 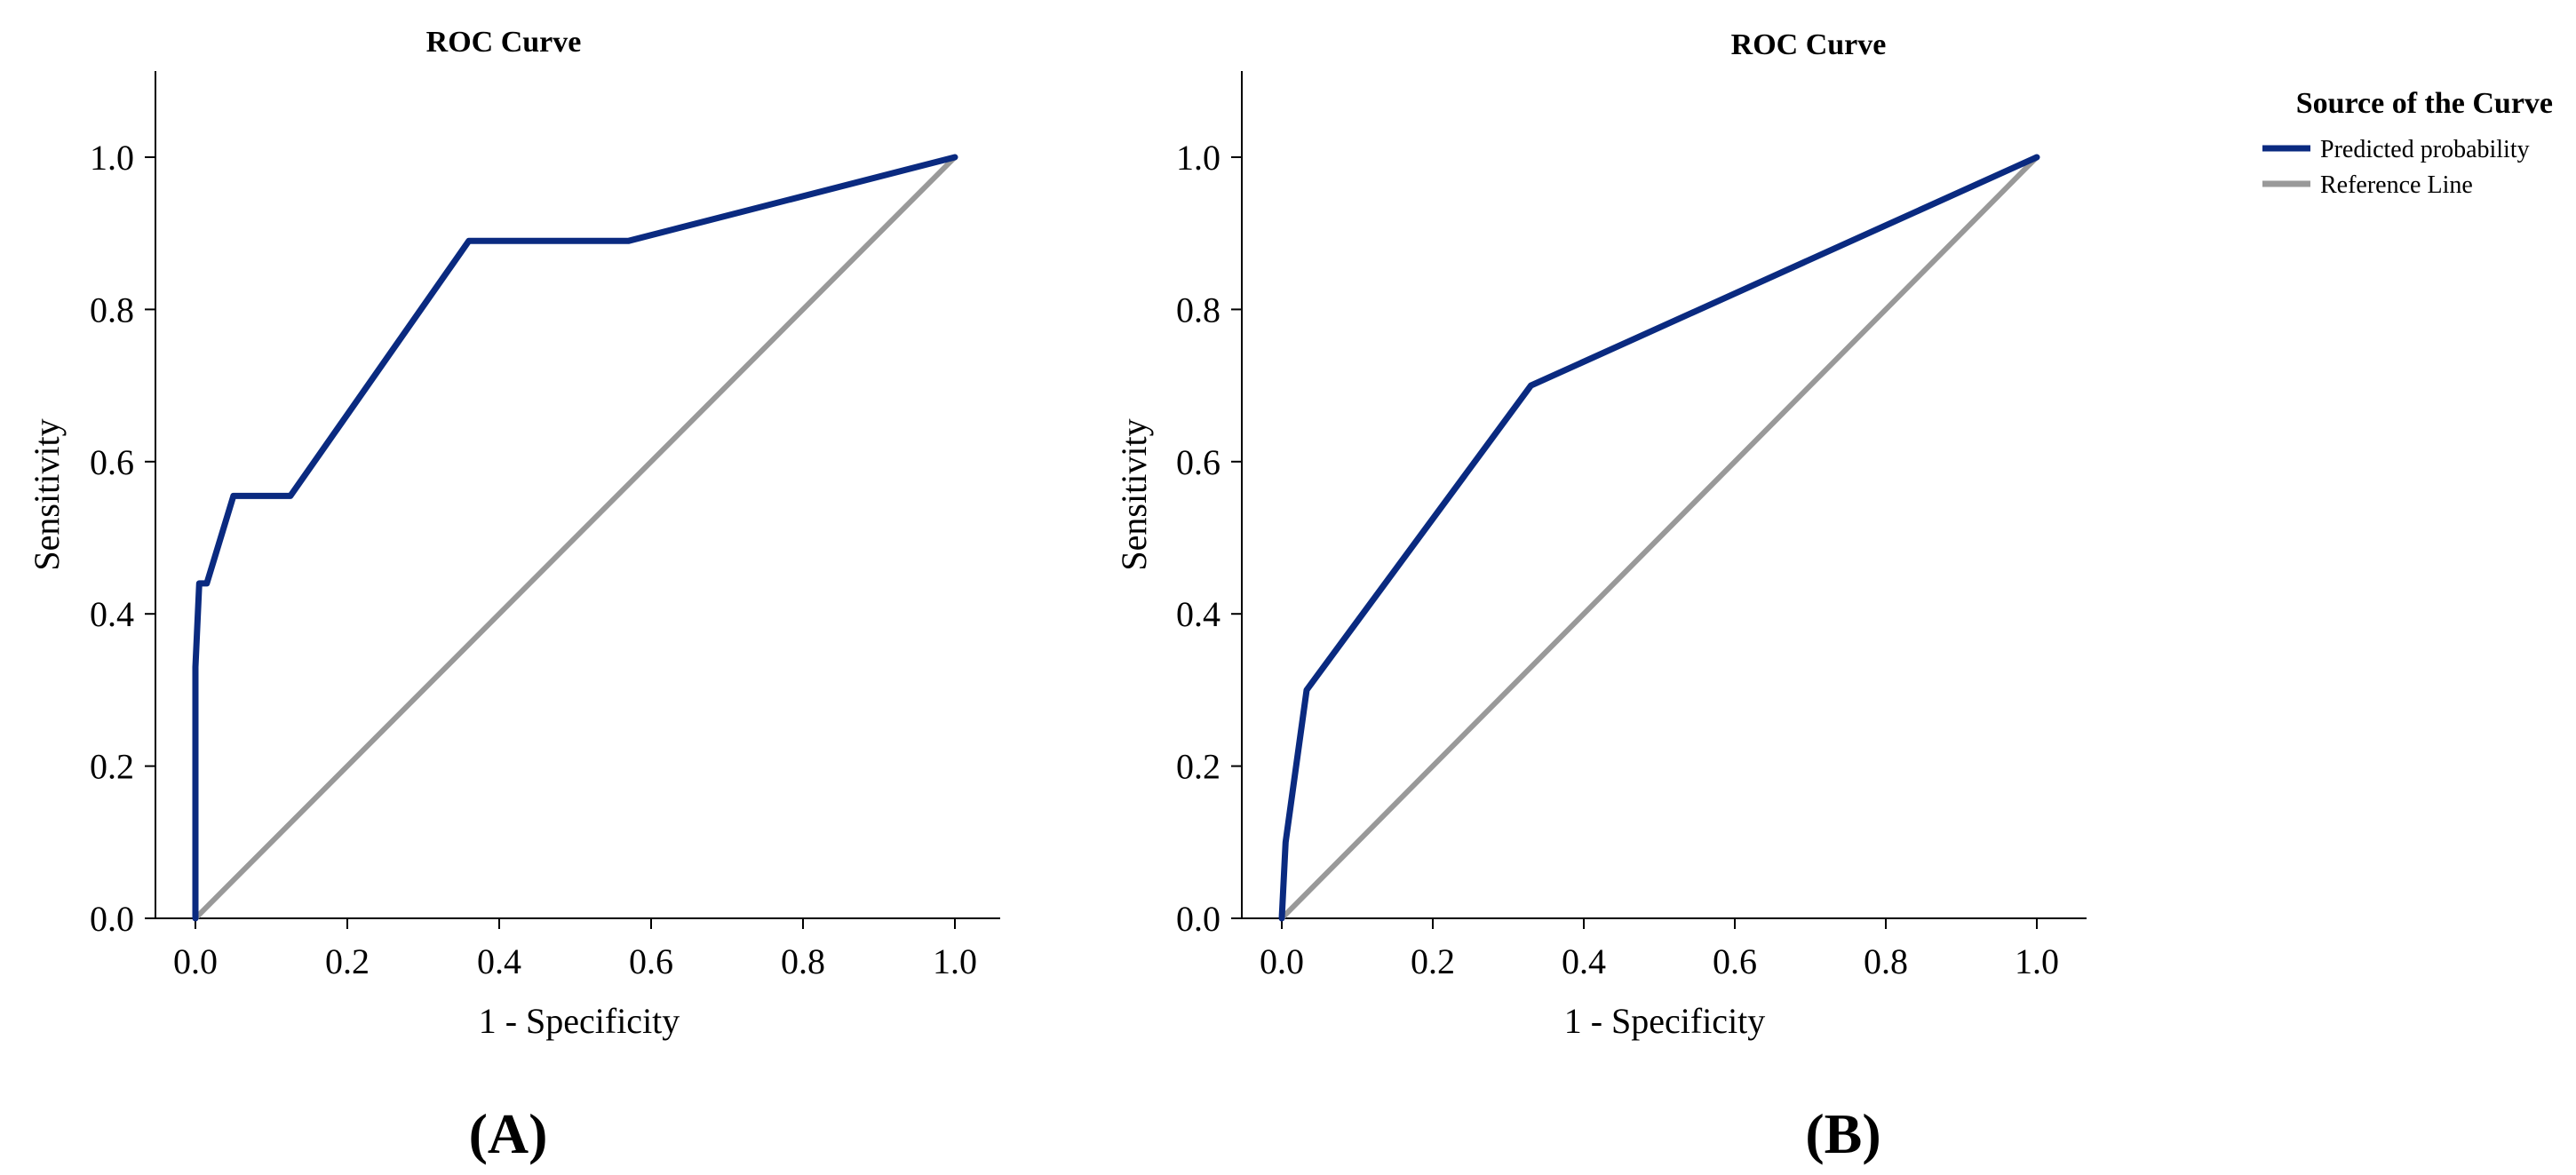 I want to click on x-tick-label-b: 1.0, so click(x=2037, y=961).